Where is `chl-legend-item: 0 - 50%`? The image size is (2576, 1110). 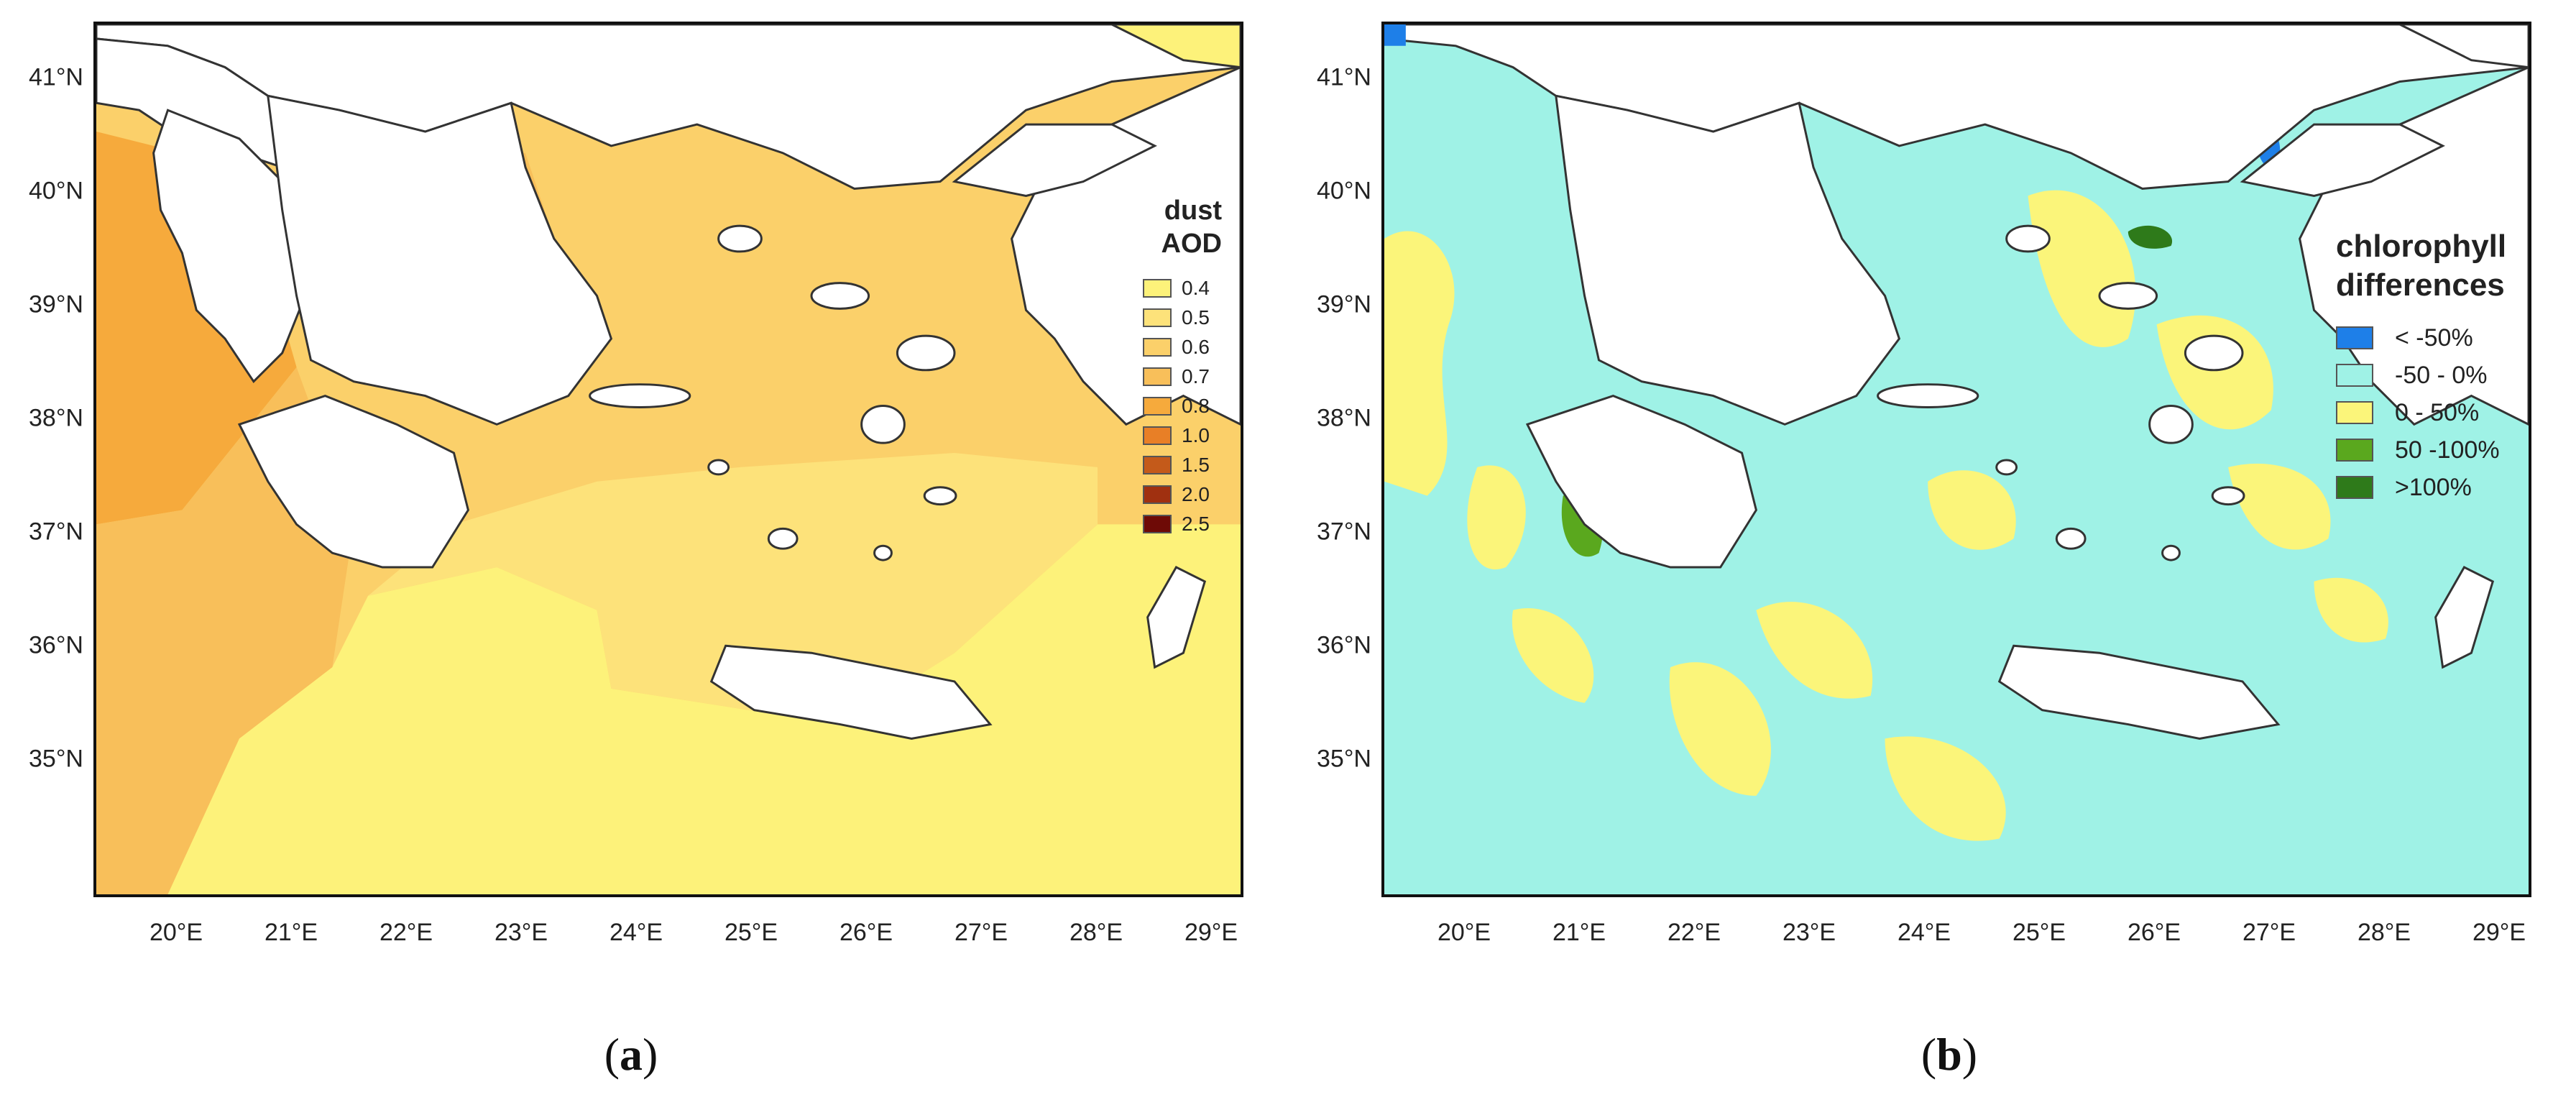
chl-legend-item: 0 - 50% is located at coordinates (2421, 412).